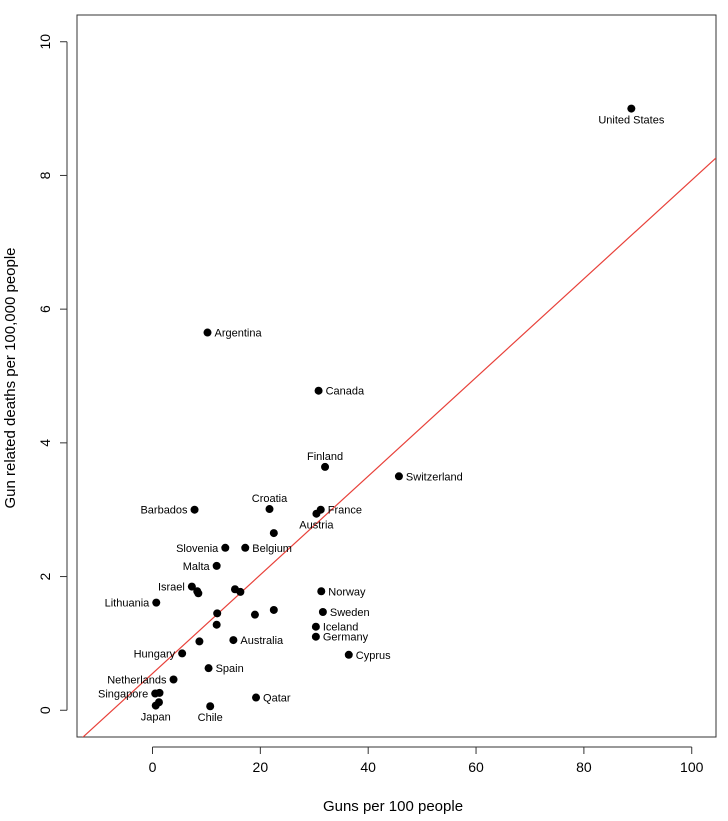 The width and height of the screenshot is (728, 821). What do you see at coordinates (272, 549) in the screenshot?
I see `point-label: Belgium` at bounding box center [272, 549].